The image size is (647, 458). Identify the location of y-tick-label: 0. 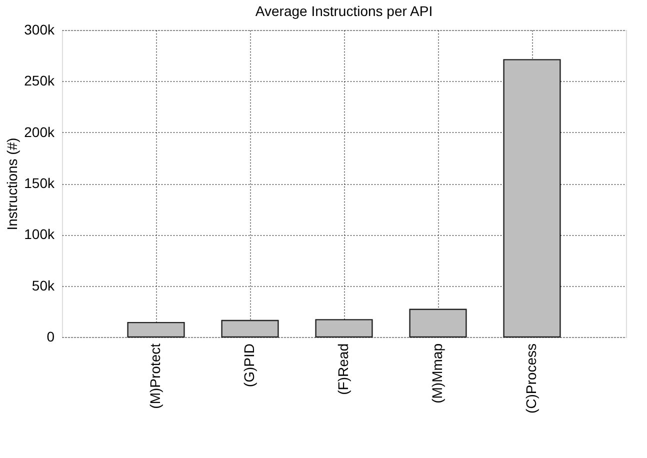
(50, 336).